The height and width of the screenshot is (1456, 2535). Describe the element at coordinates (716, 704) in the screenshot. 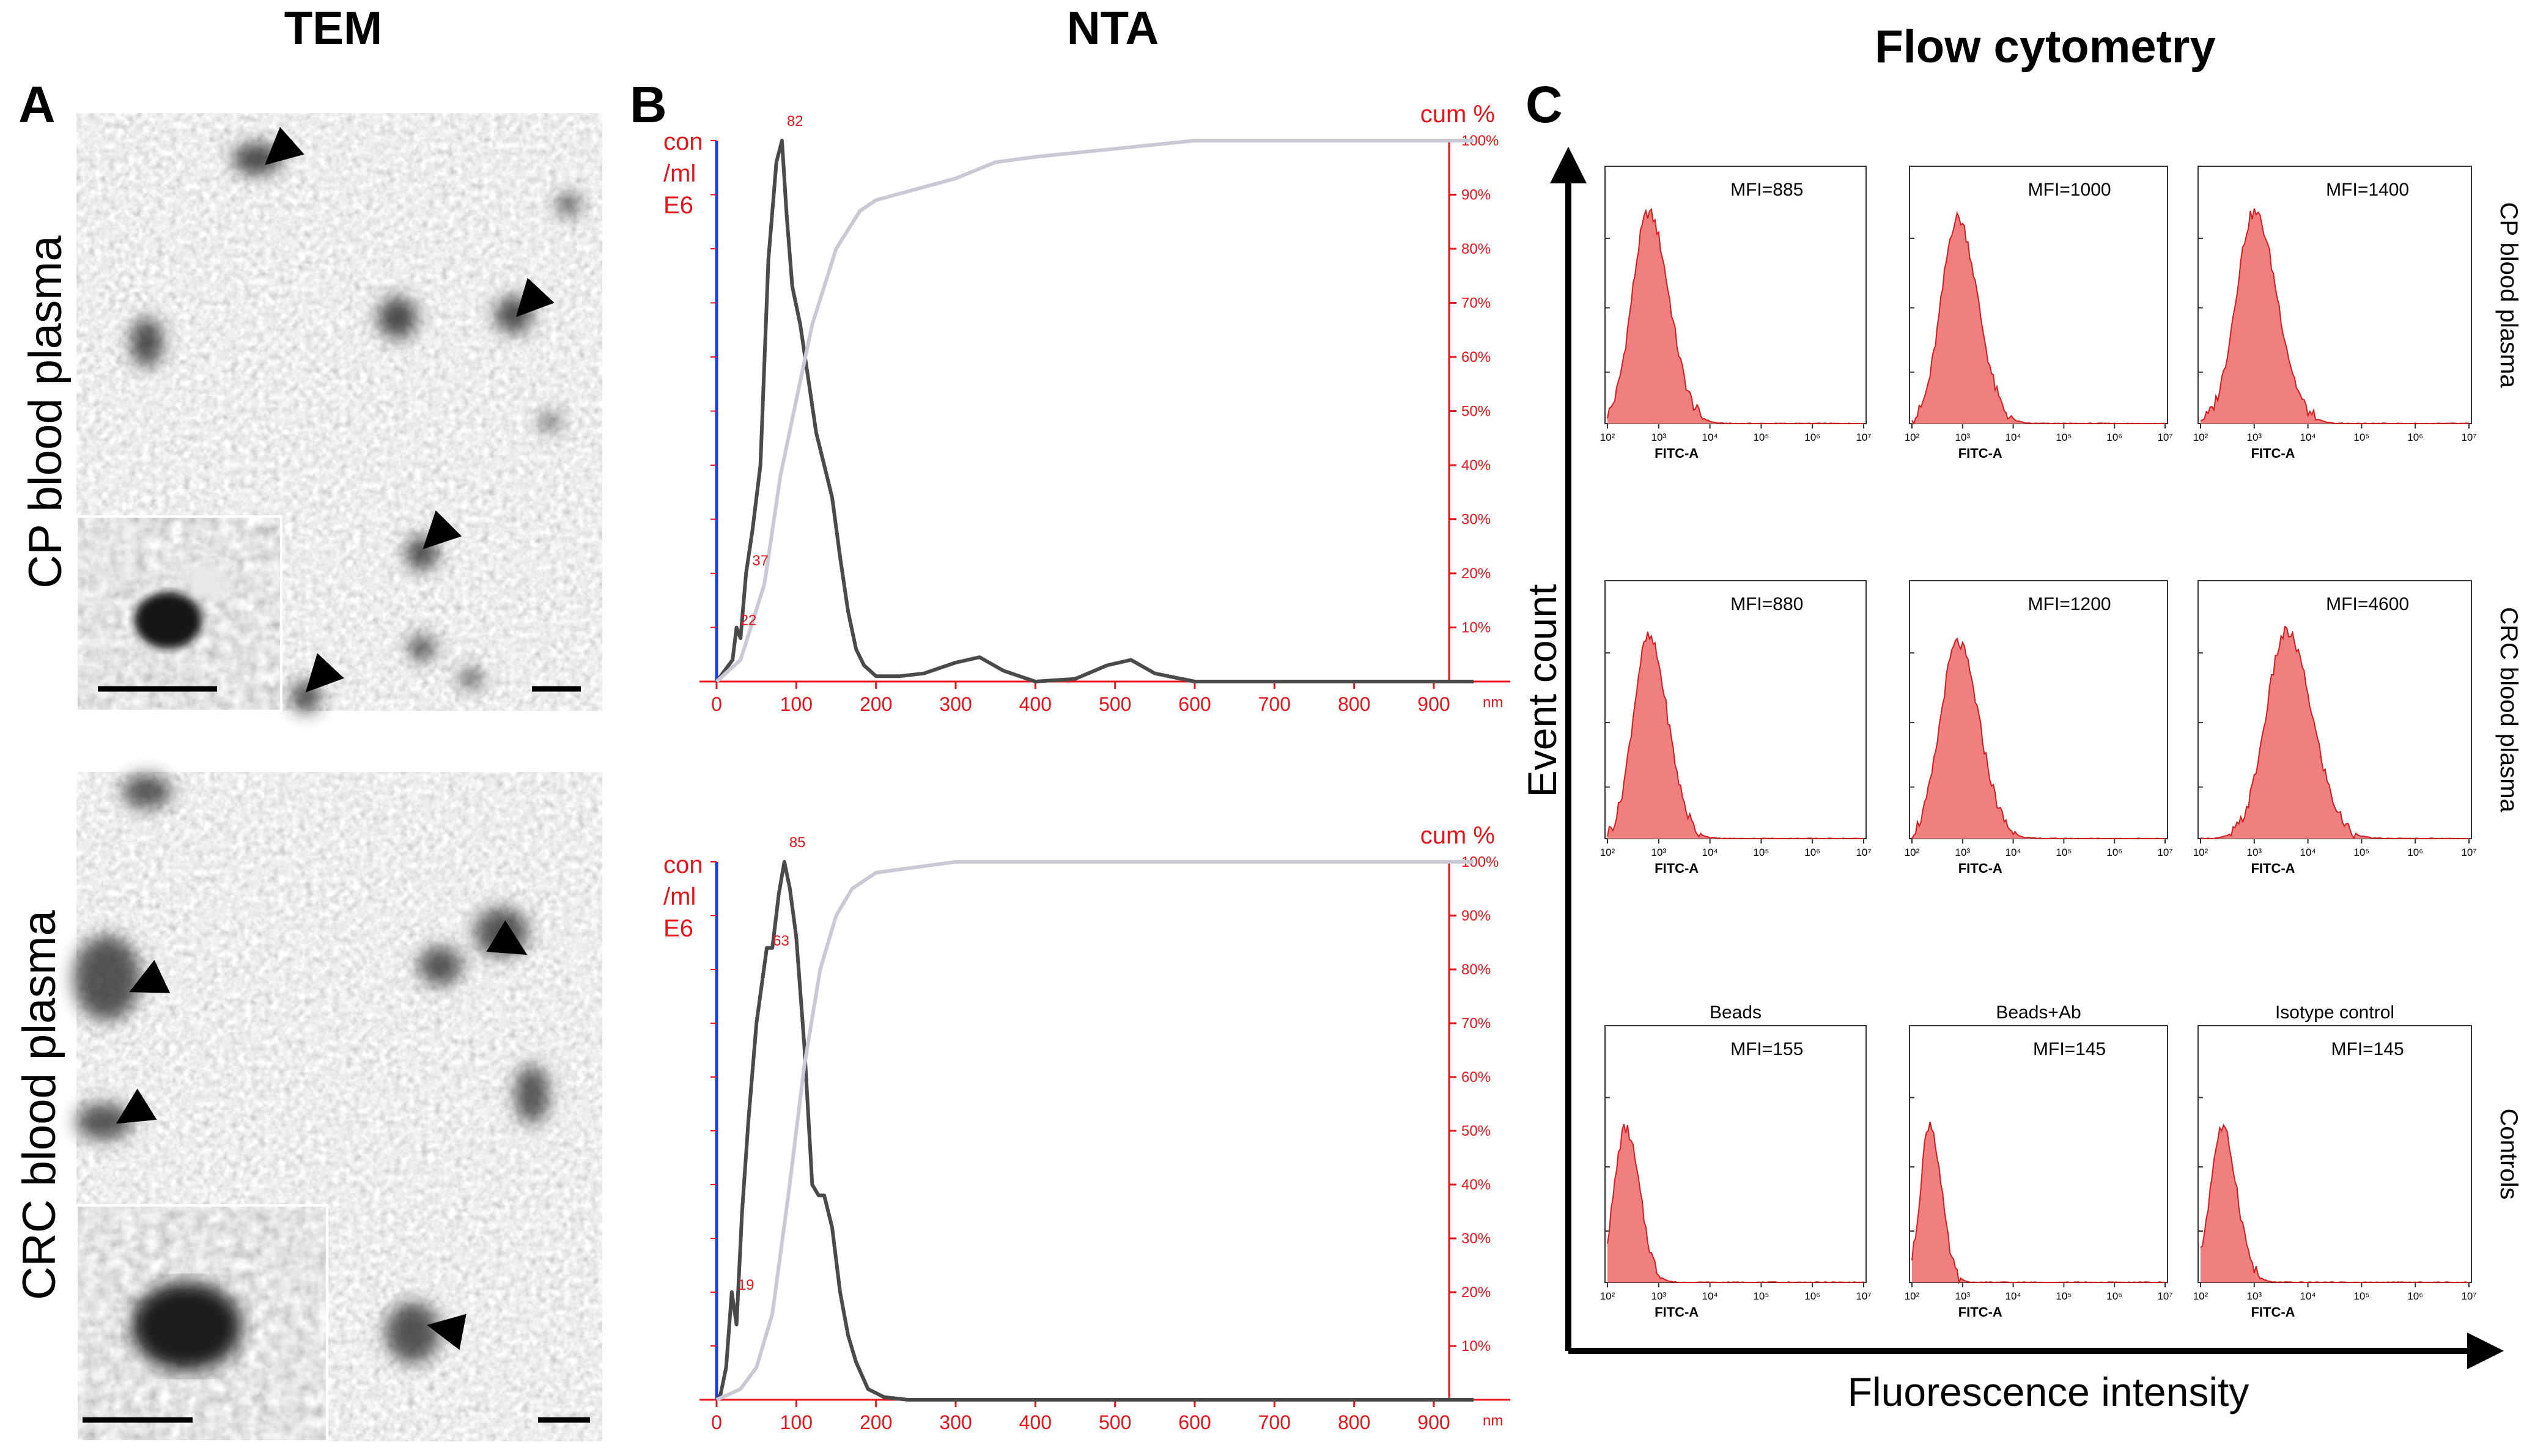

I see `nta-x-tick-label: 0` at that location.